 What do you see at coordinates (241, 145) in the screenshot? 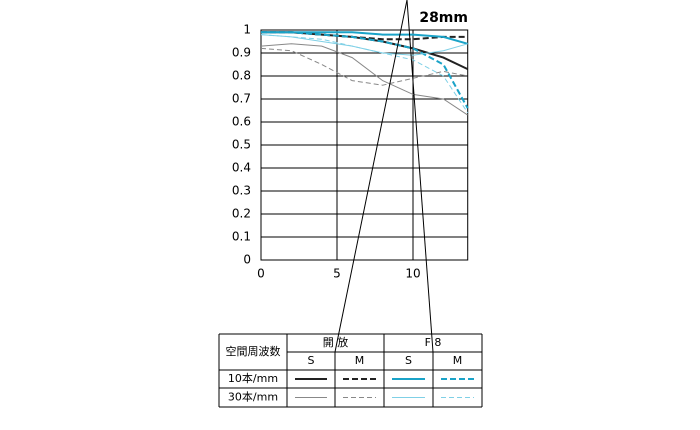
I see `y-tick-label: 0.5` at bounding box center [241, 145].